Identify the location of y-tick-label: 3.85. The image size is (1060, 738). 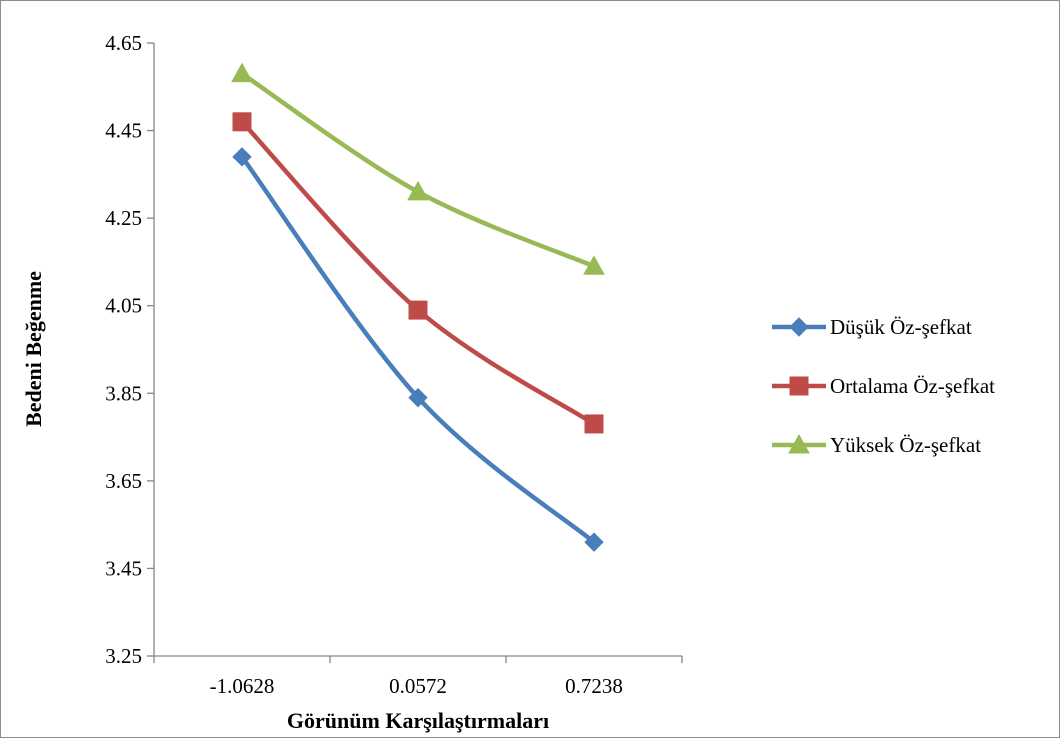
(123, 393).